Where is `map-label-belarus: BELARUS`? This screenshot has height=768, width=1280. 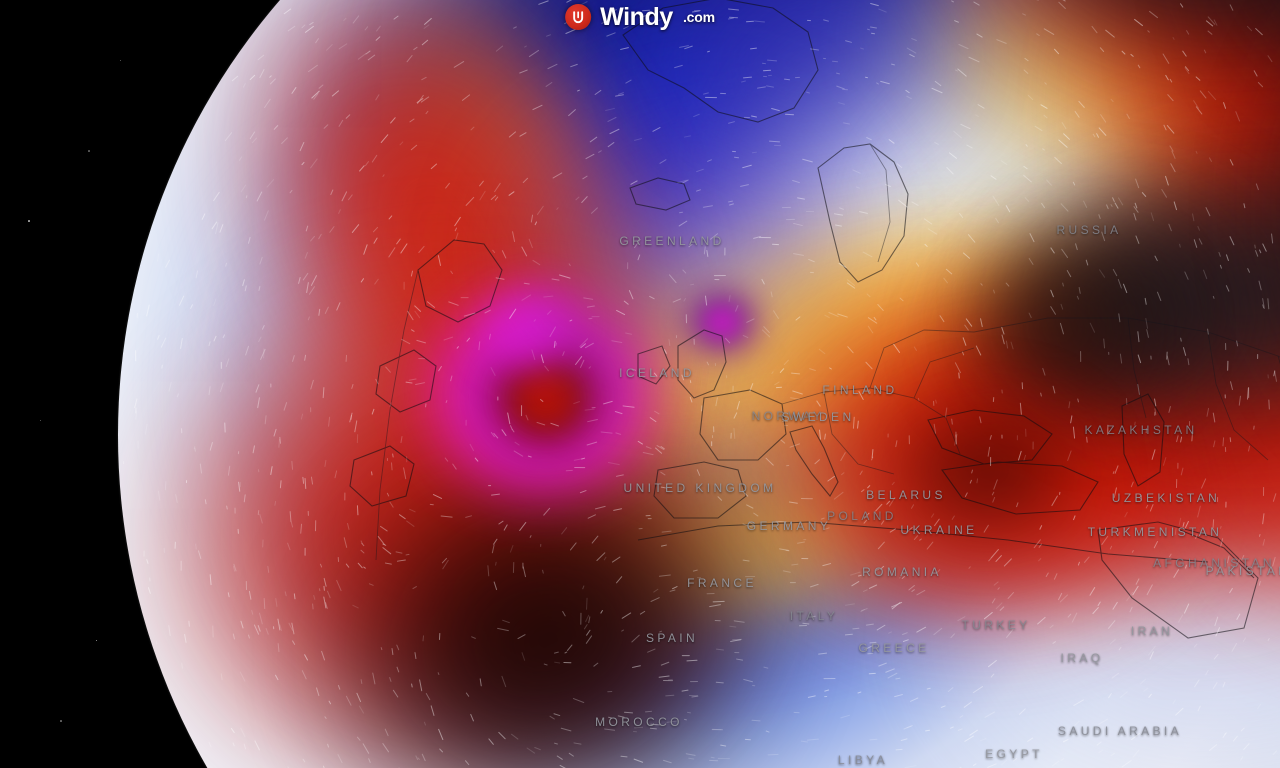
map-label-belarus: BELARUS is located at coordinates (906, 495).